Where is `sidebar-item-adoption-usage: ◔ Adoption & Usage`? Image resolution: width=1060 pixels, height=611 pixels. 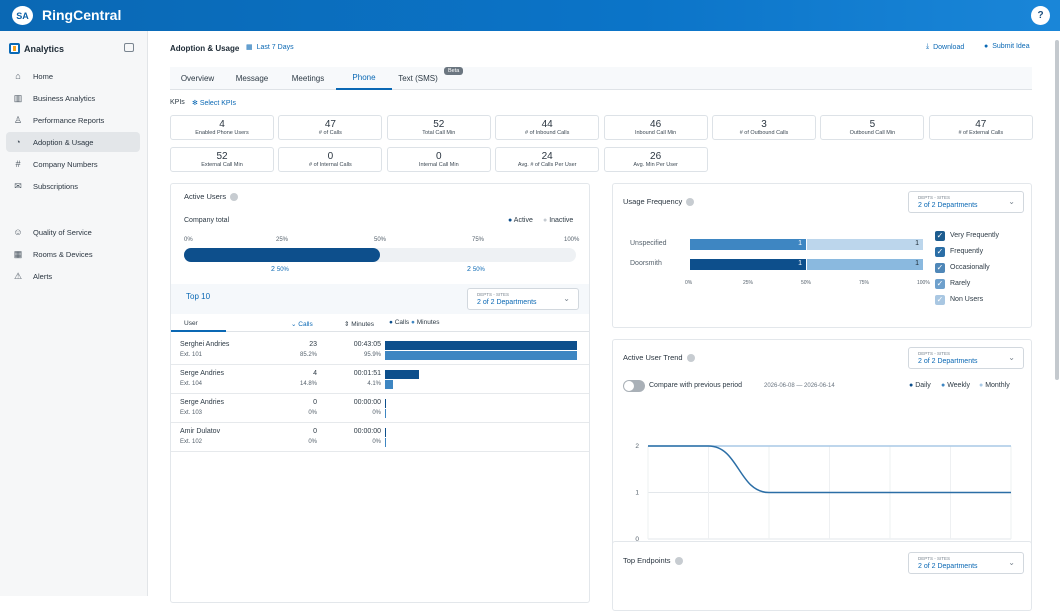
sidebar-item-adoption-usage: ◔ Adoption & Usage is located at coordinates (73, 142).